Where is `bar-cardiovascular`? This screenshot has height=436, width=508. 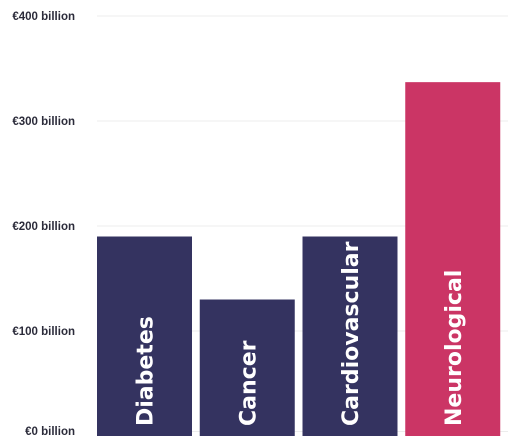
bar-cardiovascular is located at coordinates (350, 336).